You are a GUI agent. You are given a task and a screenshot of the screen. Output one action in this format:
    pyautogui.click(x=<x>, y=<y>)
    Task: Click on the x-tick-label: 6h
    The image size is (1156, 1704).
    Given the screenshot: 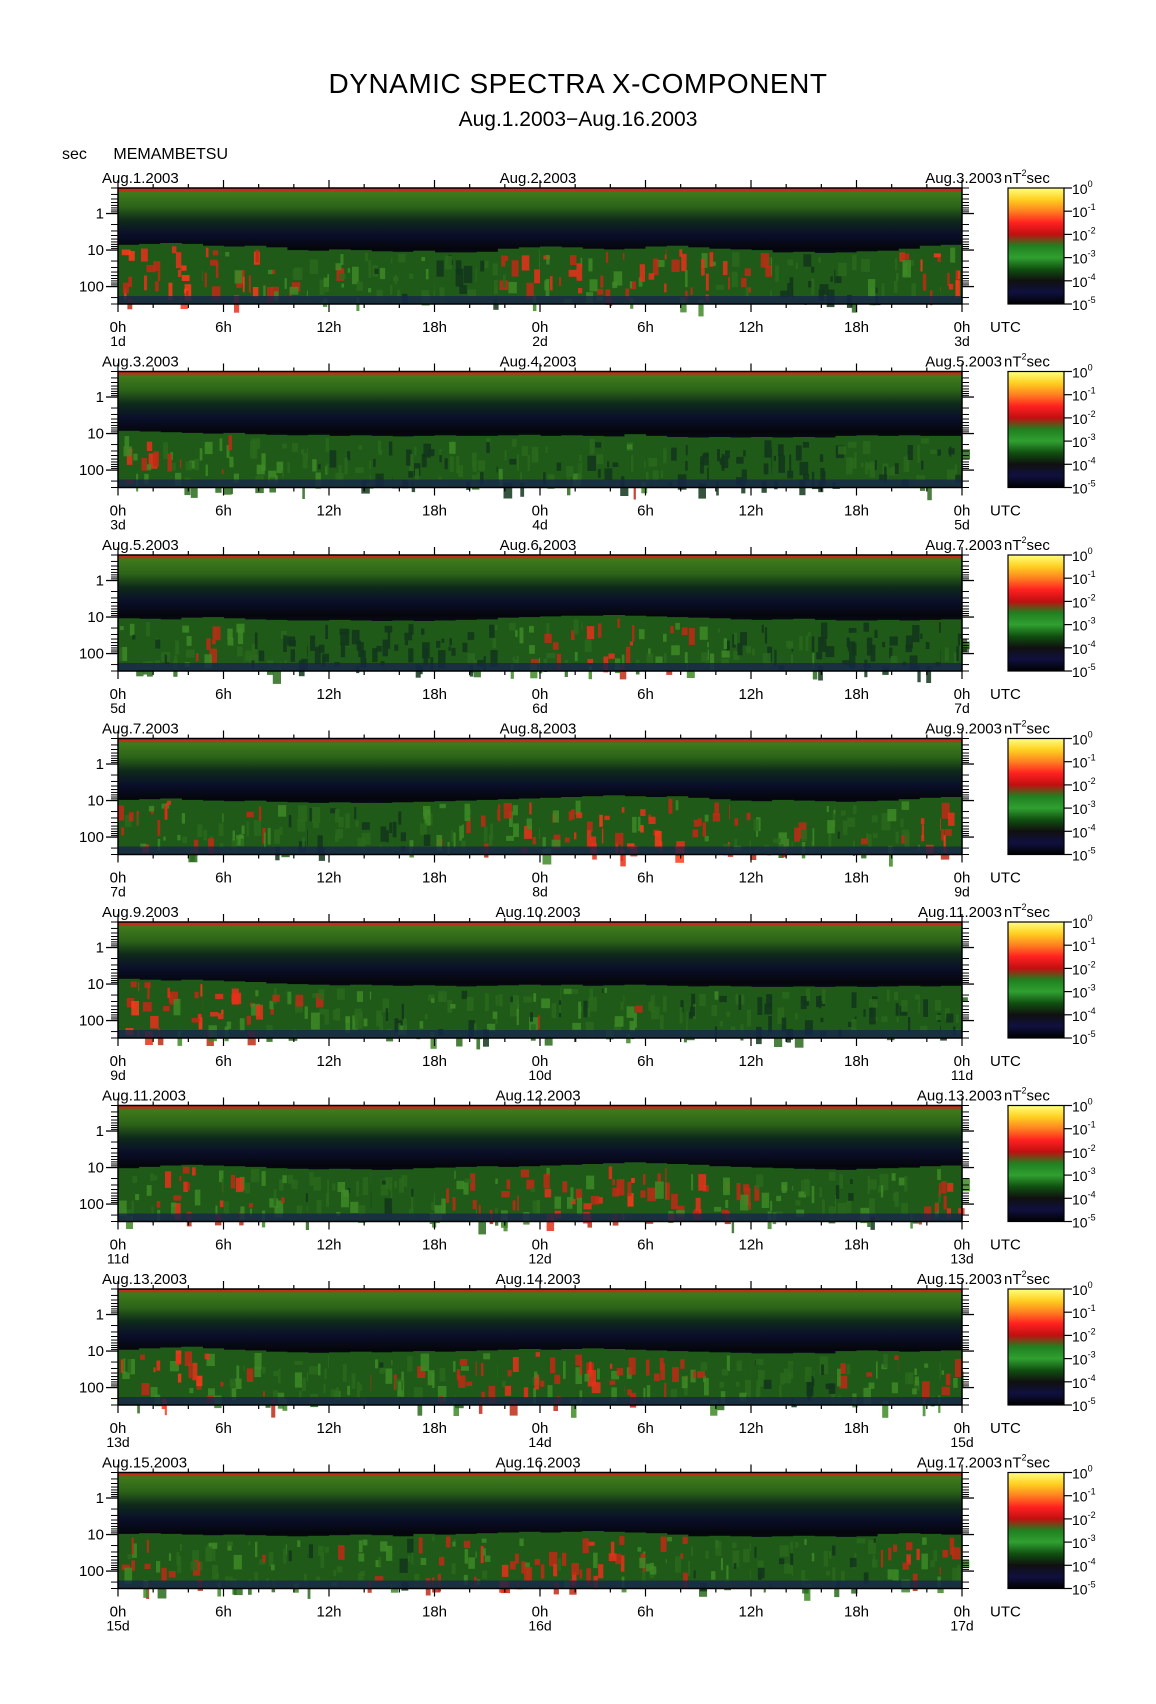 What is the action you would take?
    pyautogui.click(x=223, y=694)
    